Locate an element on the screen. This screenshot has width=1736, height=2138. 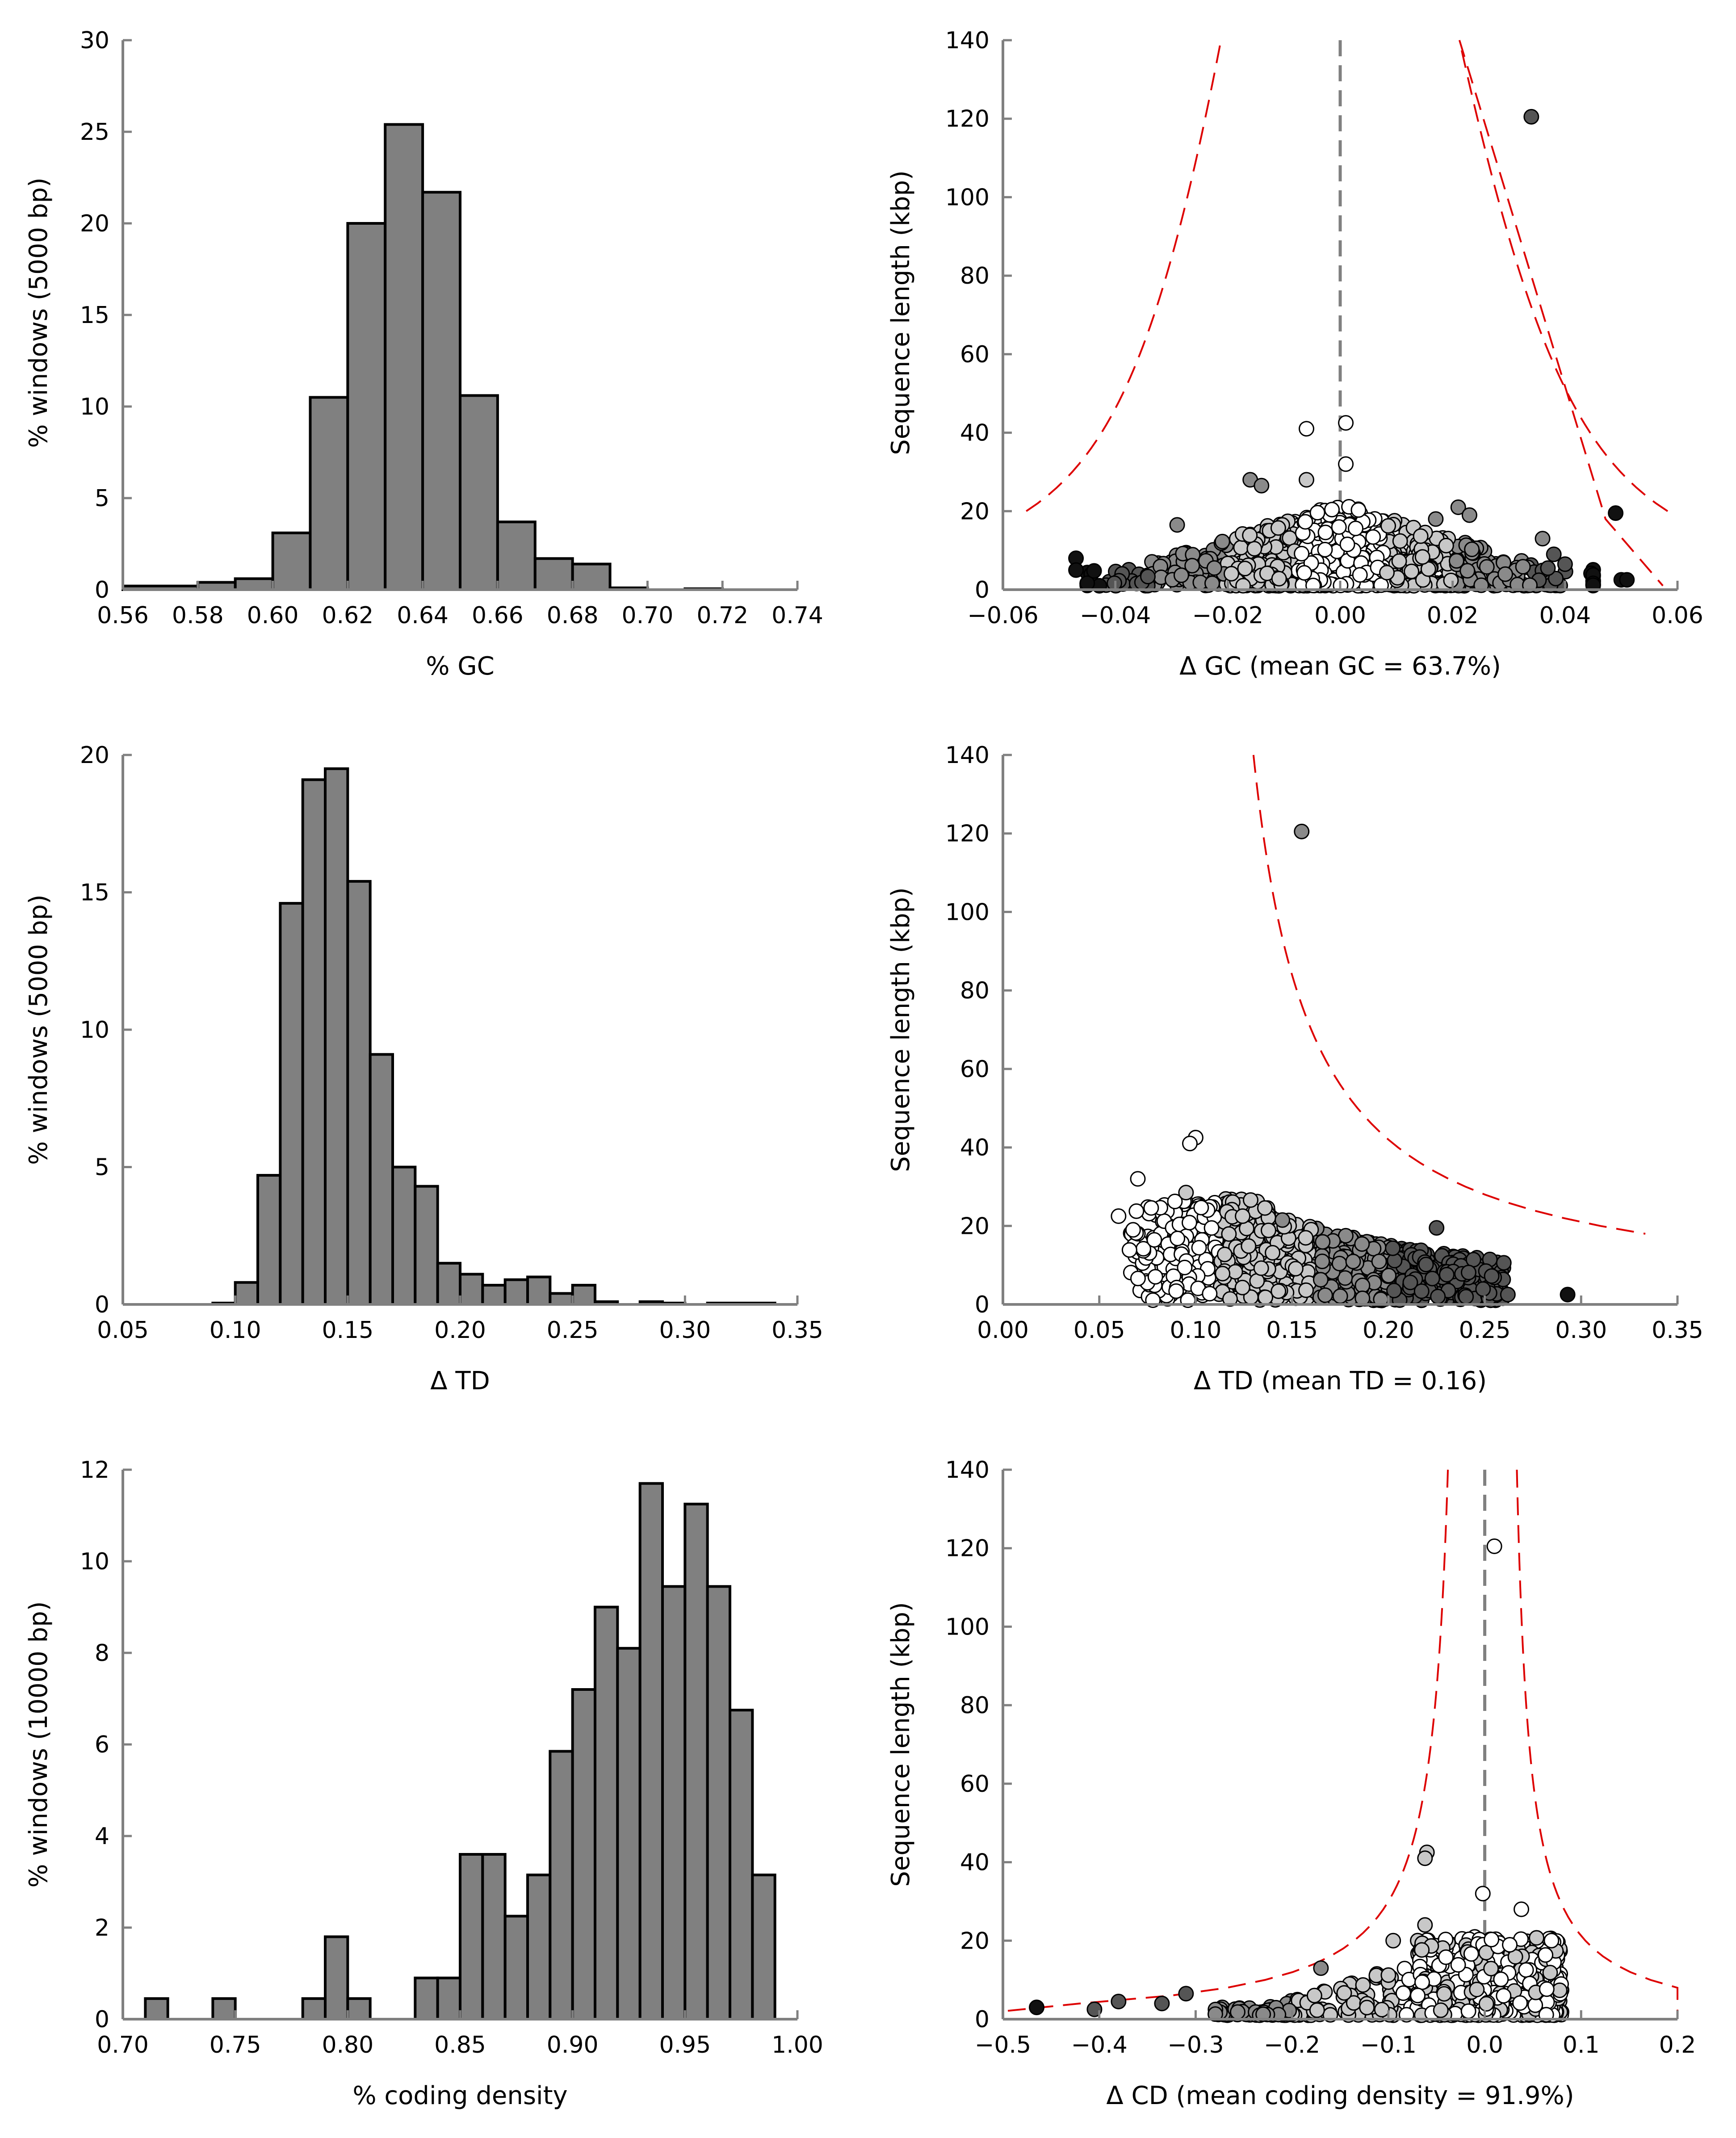
hist-td-x-tick-label: 0.20 is located at coordinates (460, 1331).